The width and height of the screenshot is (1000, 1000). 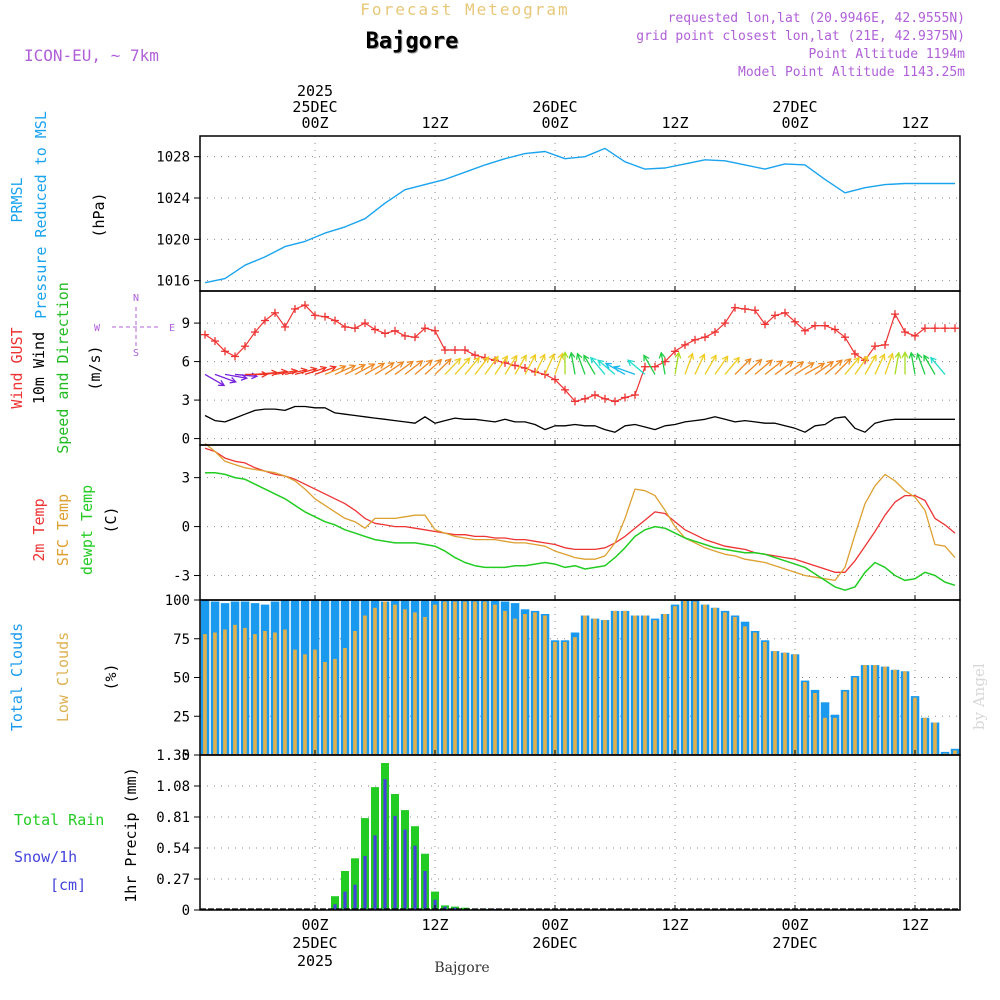 I want to click on dewpt-line, so click(x=580, y=531).